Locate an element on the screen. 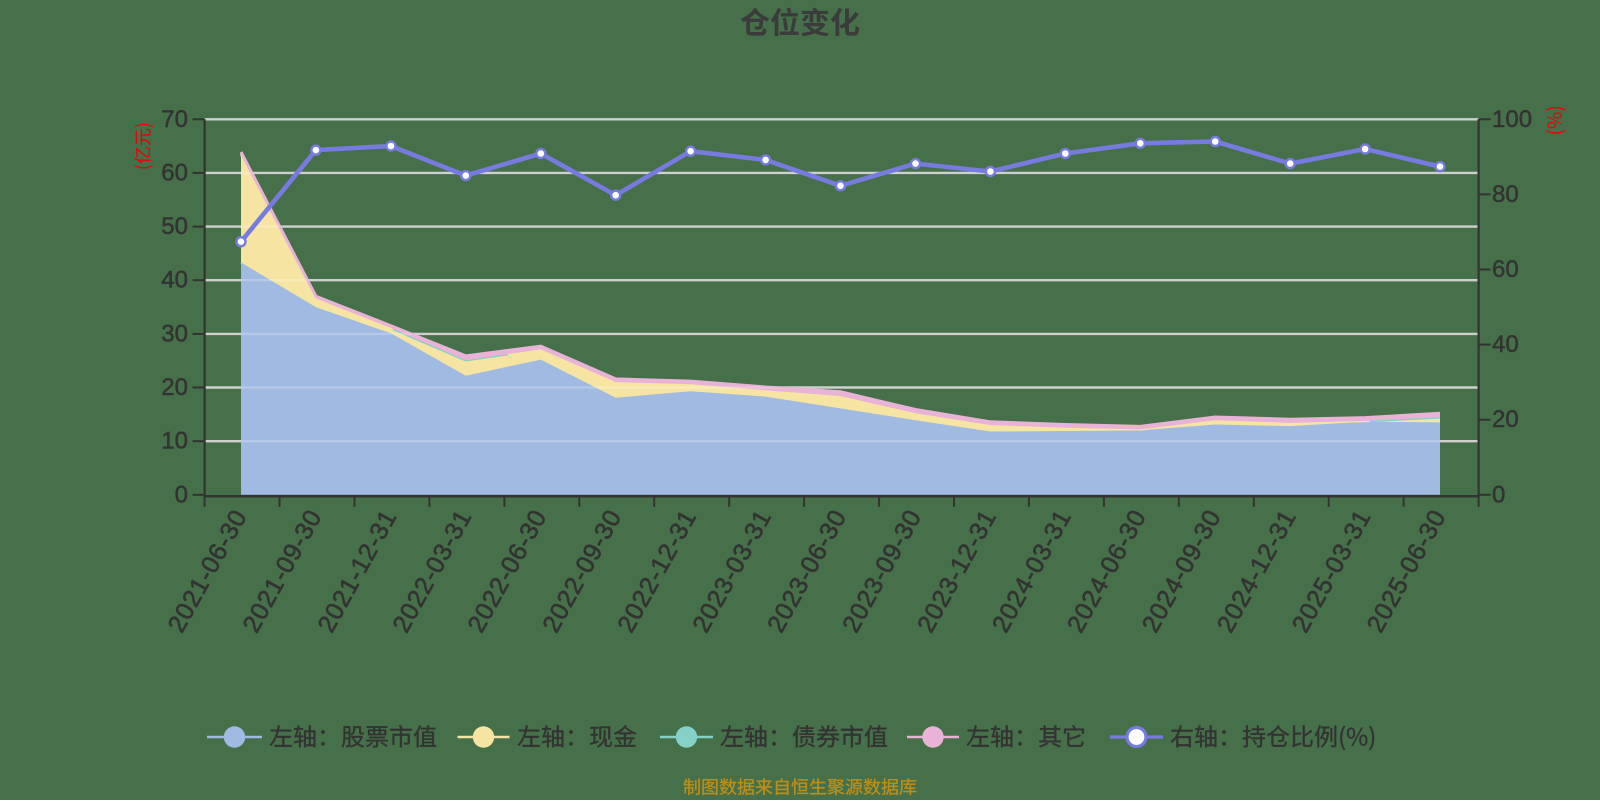 The width and height of the screenshot is (1600, 805). svg-text: 30 is located at coordinates (174, 333).